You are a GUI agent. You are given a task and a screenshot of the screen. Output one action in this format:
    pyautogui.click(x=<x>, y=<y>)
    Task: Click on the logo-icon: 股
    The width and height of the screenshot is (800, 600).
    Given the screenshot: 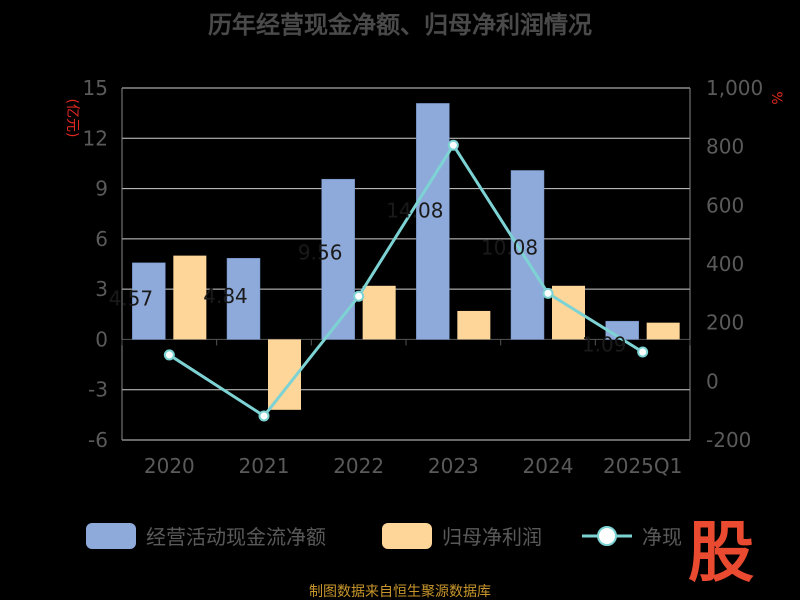 What is the action you would take?
    pyautogui.click(x=721, y=552)
    